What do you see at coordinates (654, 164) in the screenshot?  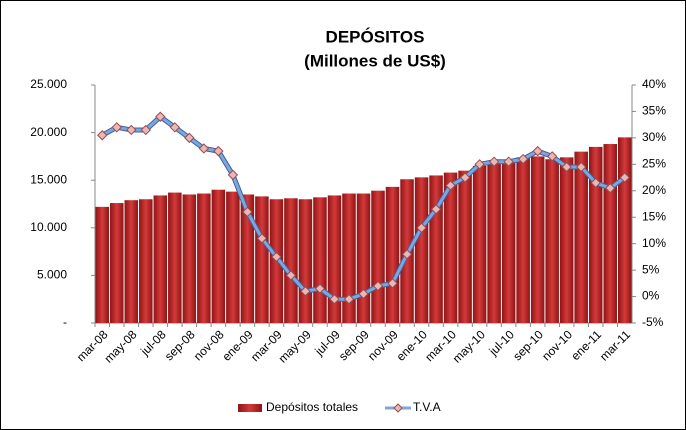 I see `y2-tick-label: 25%` at bounding box center [654, 164].